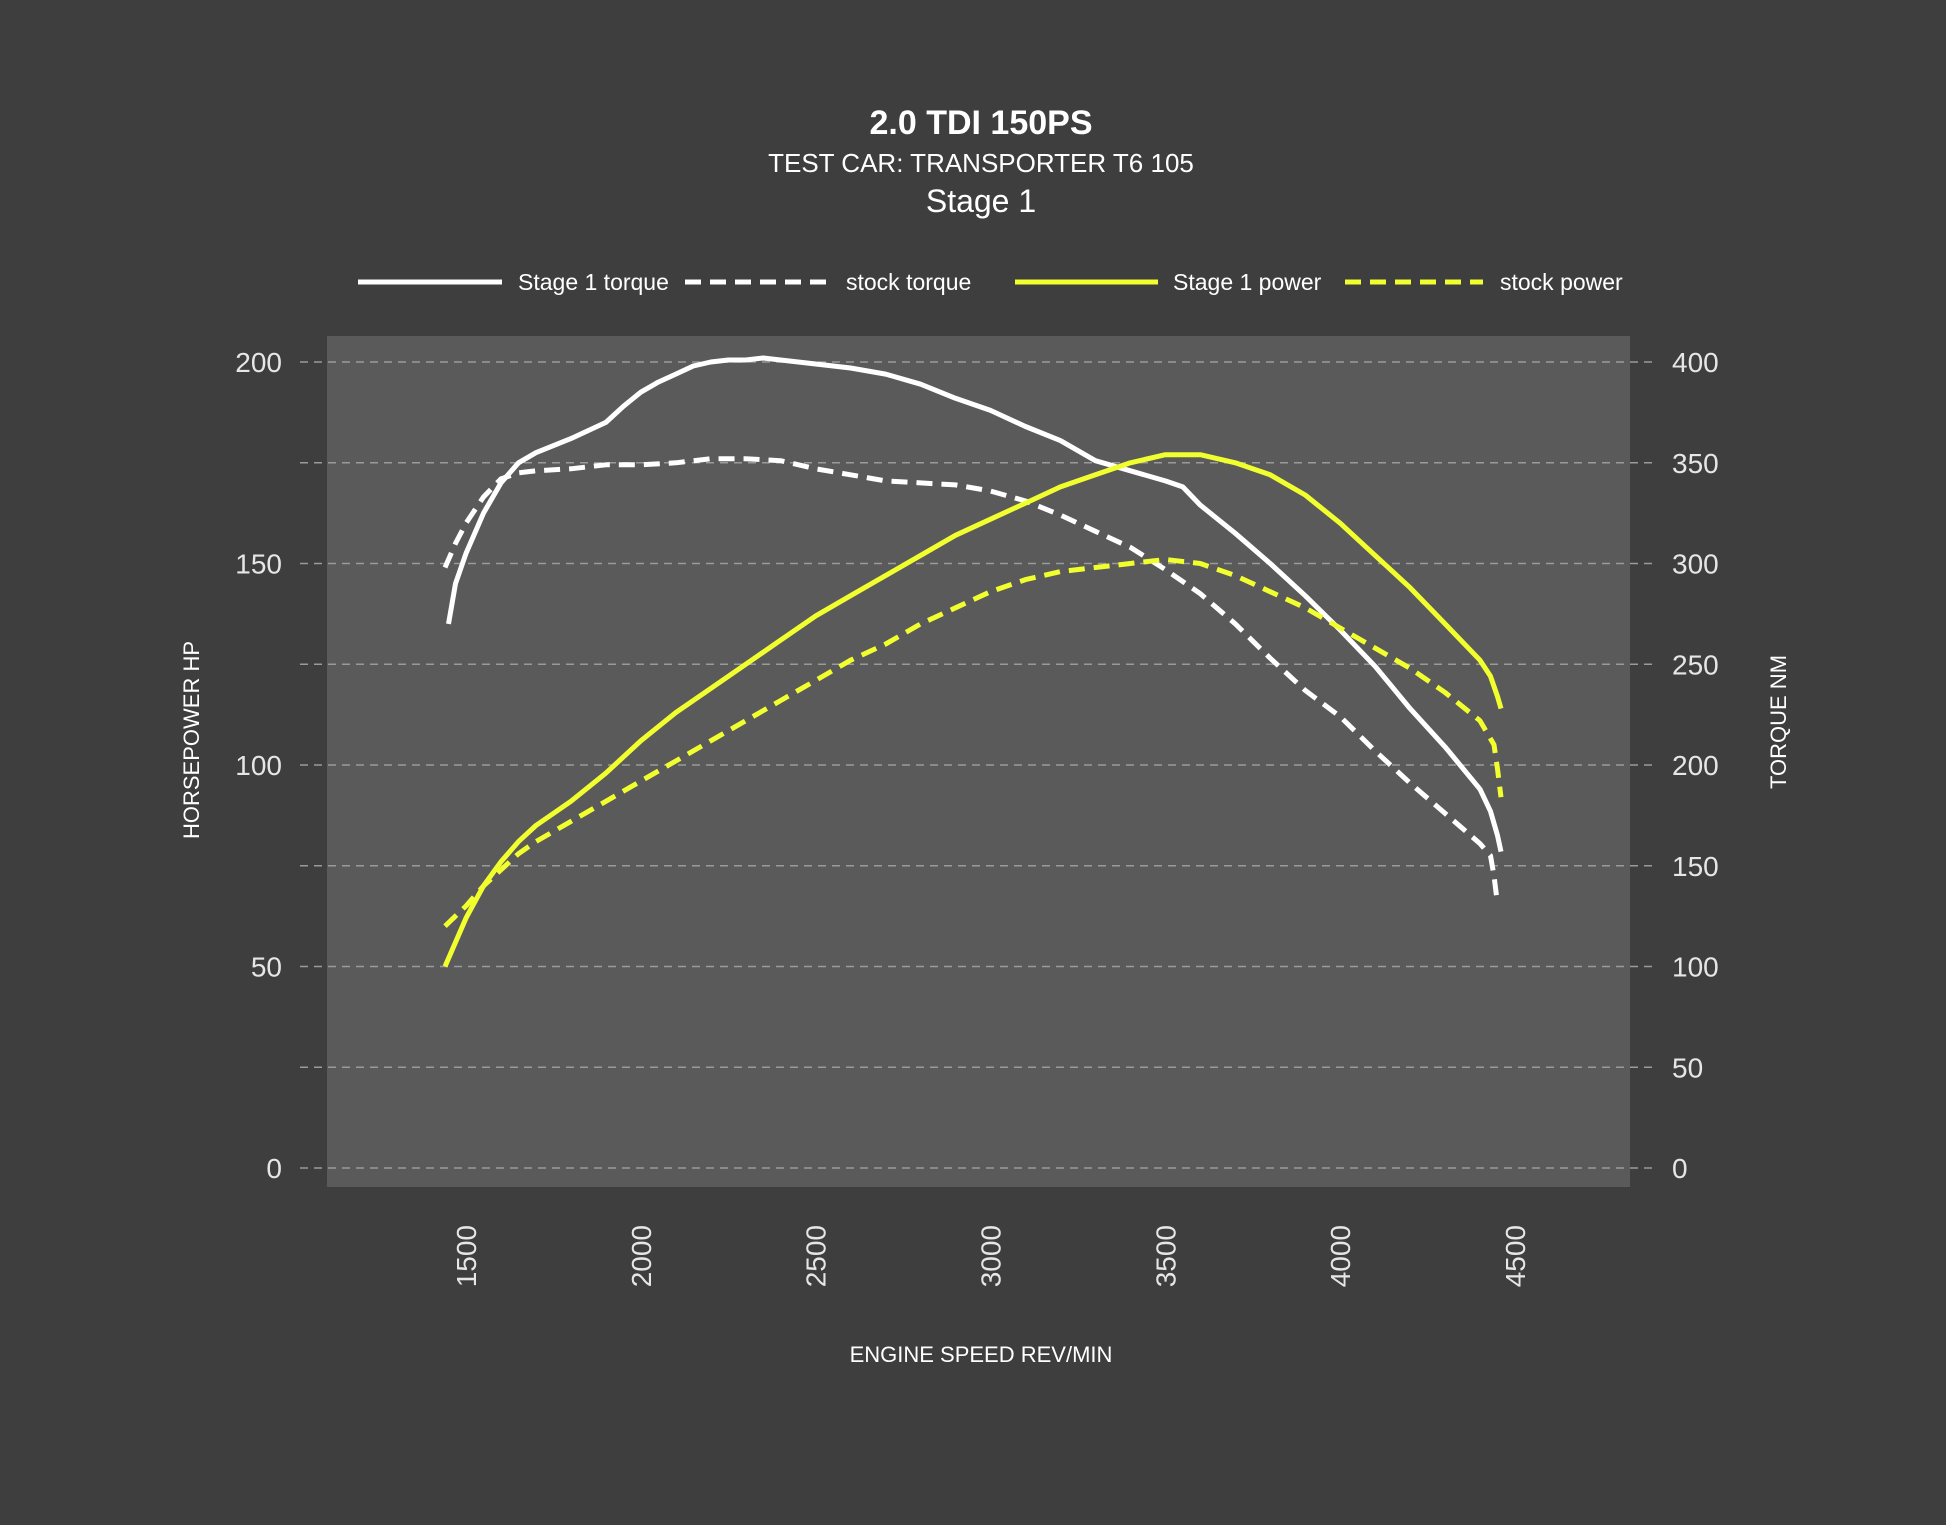 This screenshot has height=1525, width=1946. Describe the element at coordinates (593, 282) in the screenshot. I see `legend-label: Stage 1 torque` at that location.